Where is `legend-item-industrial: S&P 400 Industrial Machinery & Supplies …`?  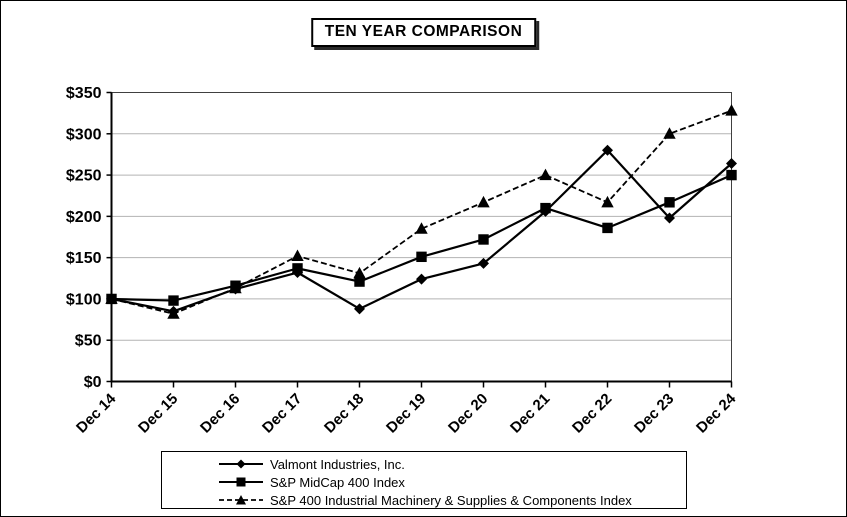
legend-item-industrial: S&P 400 Industrial Machinery & Supplies … is located at coordinates (424, 500).